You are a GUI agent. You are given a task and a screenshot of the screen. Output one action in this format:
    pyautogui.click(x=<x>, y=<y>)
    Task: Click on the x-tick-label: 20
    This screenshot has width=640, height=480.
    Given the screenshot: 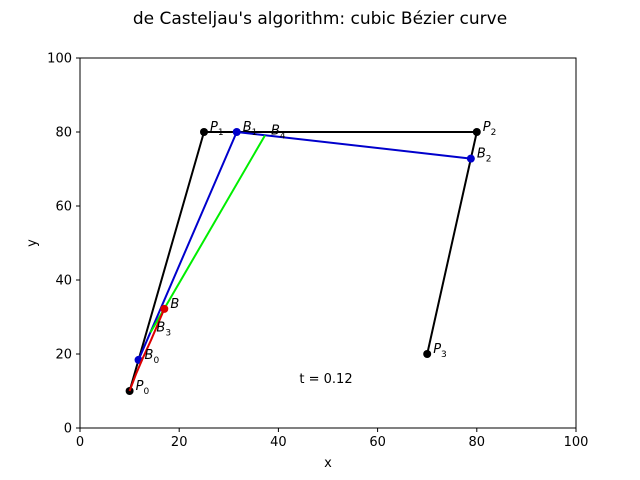 What is the action you would take?
    pyautogui.click(x=179, y=442)
    